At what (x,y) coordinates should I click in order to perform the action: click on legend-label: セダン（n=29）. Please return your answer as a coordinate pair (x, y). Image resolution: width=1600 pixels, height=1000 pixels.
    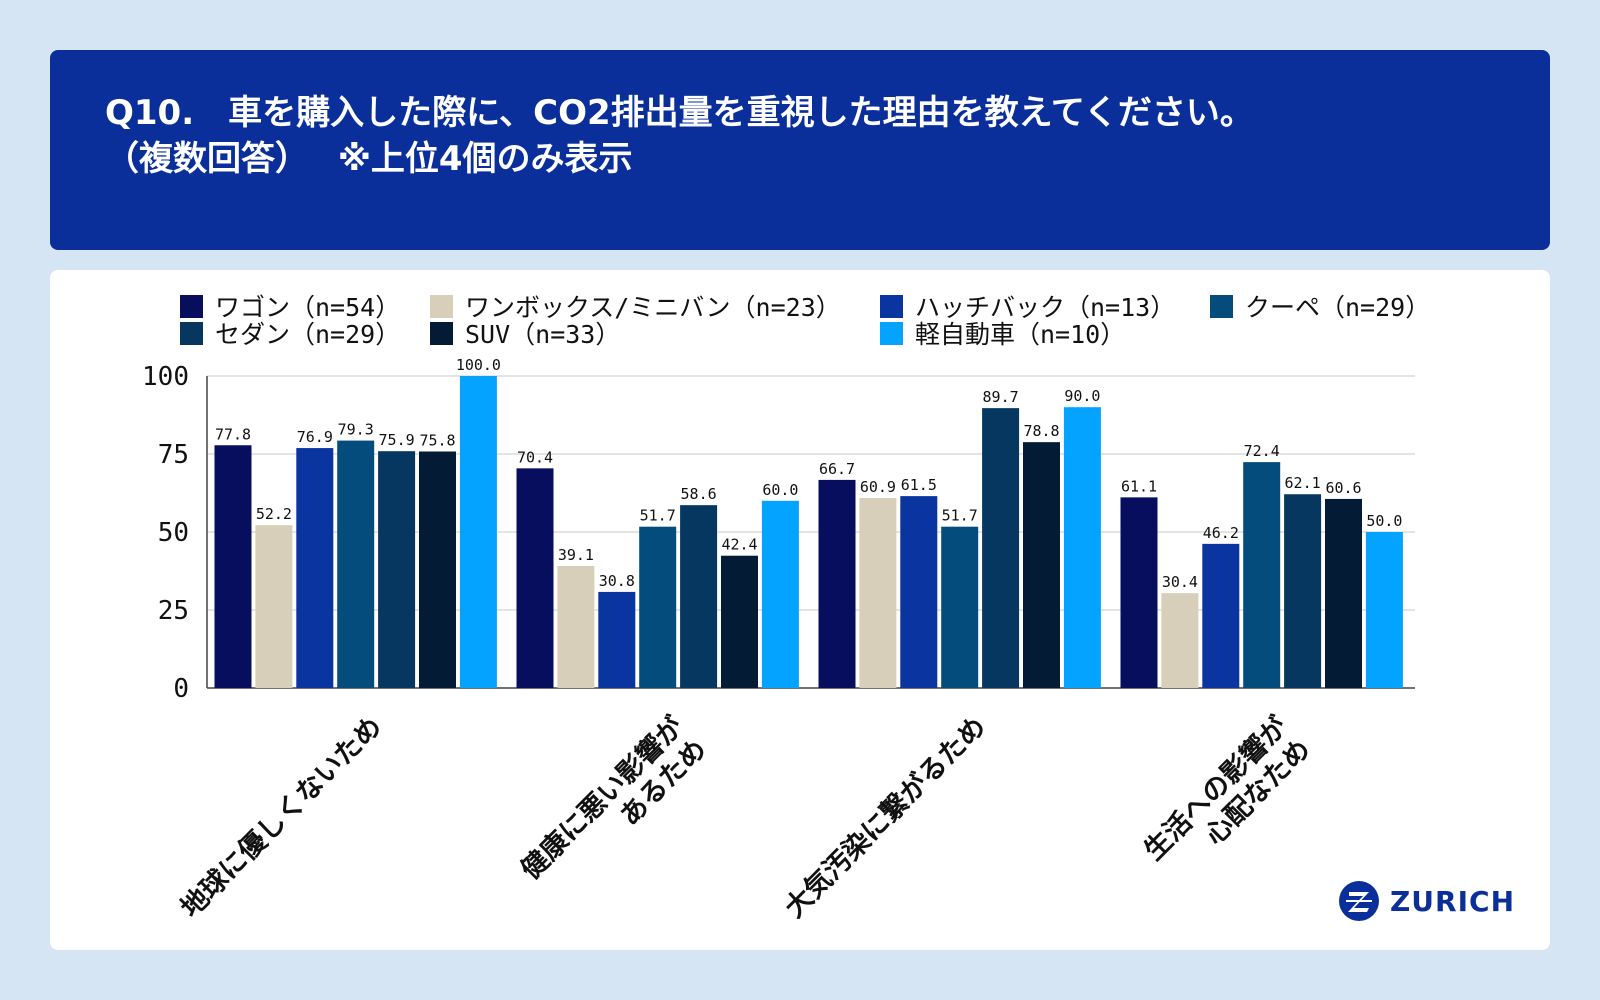
    Looking at the image, I should click on (308, 334).